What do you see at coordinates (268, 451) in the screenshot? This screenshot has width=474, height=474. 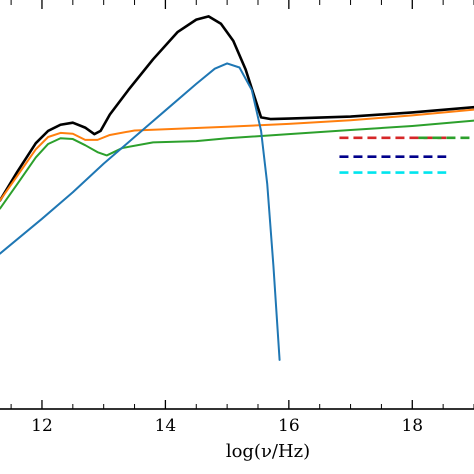 I see `x-axis-label: log(ν/Hz)` at bounding box center [268, 451].